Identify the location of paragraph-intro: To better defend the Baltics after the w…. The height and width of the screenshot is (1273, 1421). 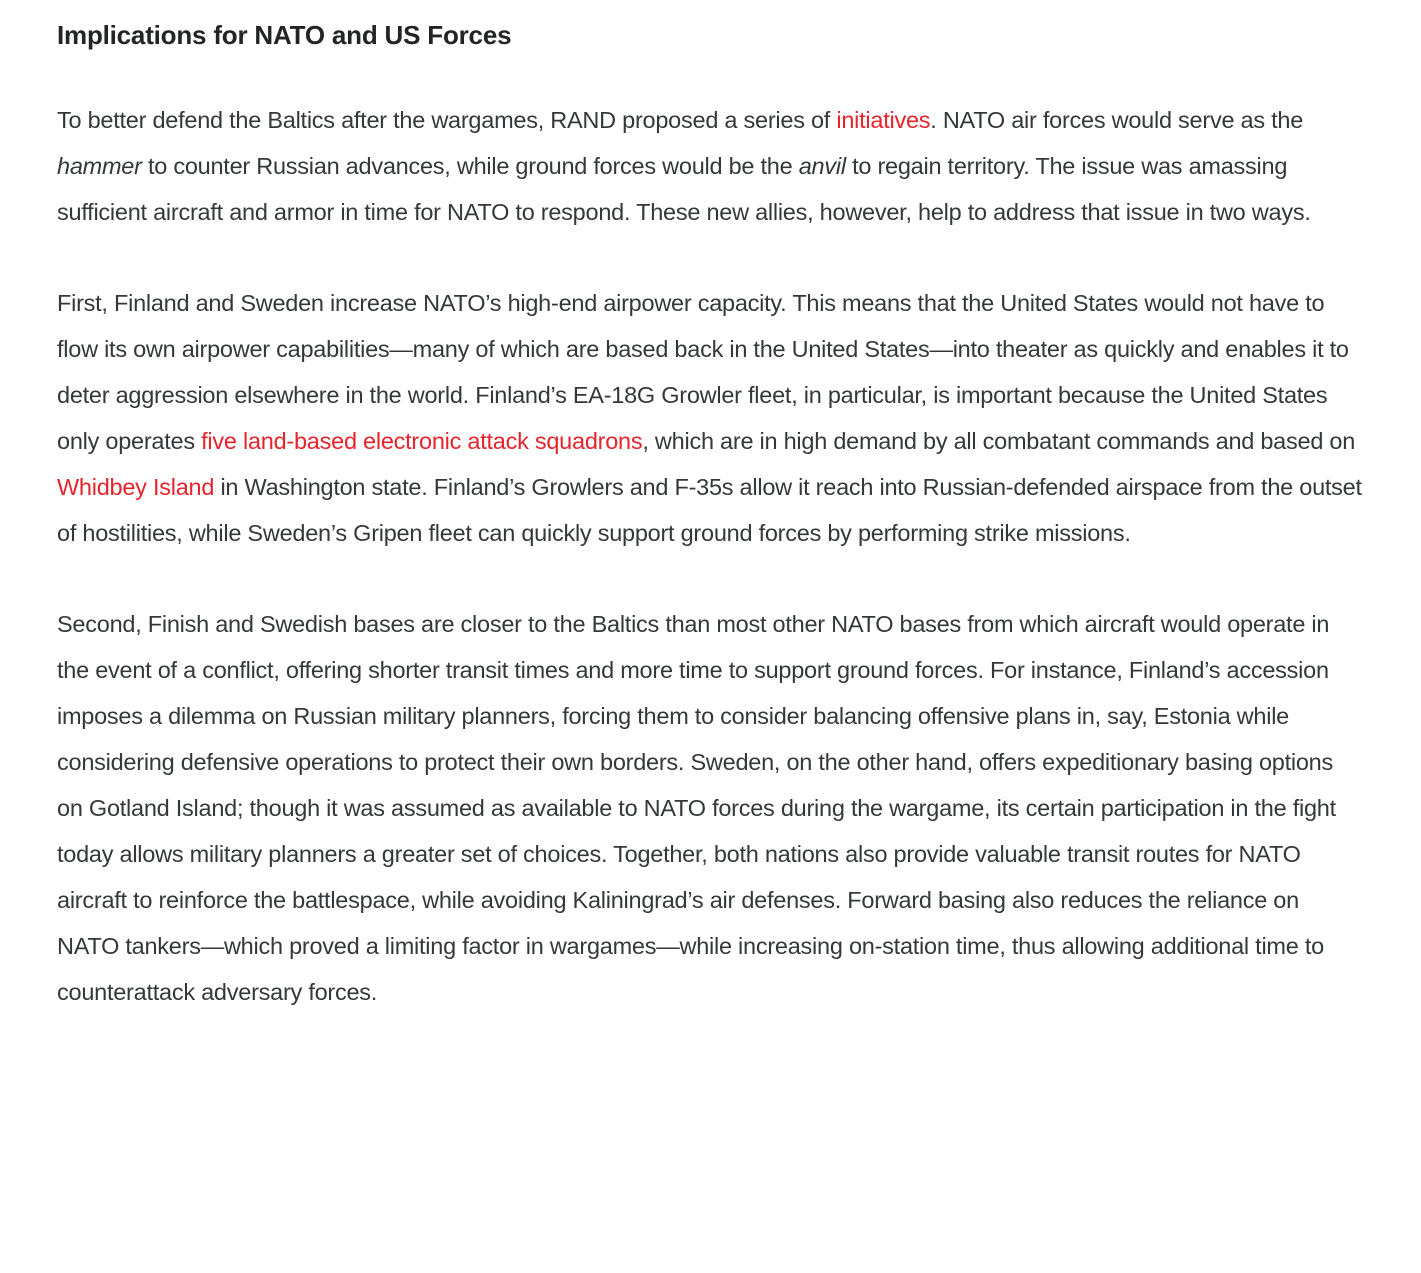
(710, 166).